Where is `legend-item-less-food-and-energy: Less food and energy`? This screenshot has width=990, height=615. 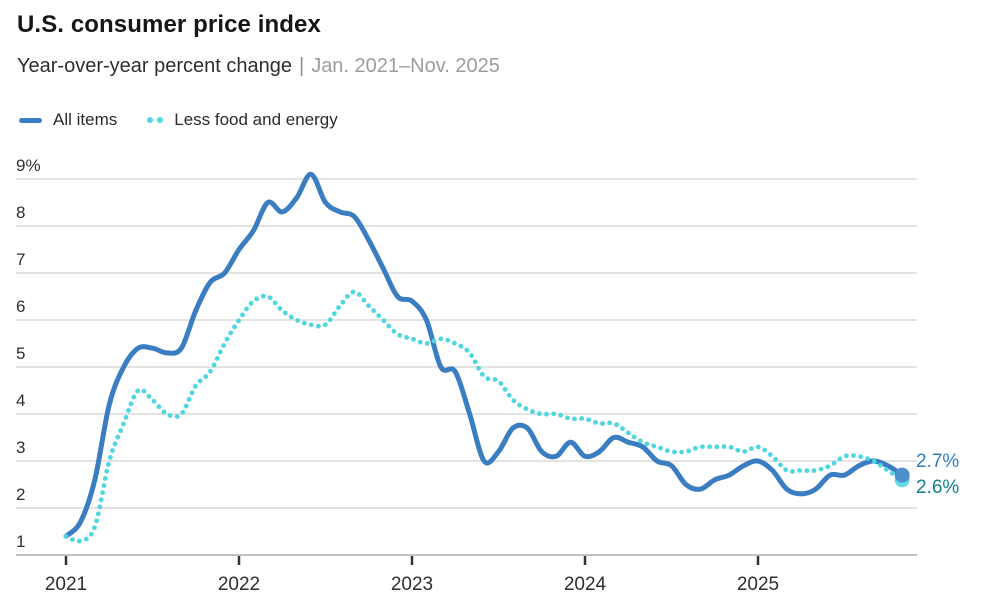 legend-item-less-food-and-energy: Less food and energy is located at coordinates (242, 120).